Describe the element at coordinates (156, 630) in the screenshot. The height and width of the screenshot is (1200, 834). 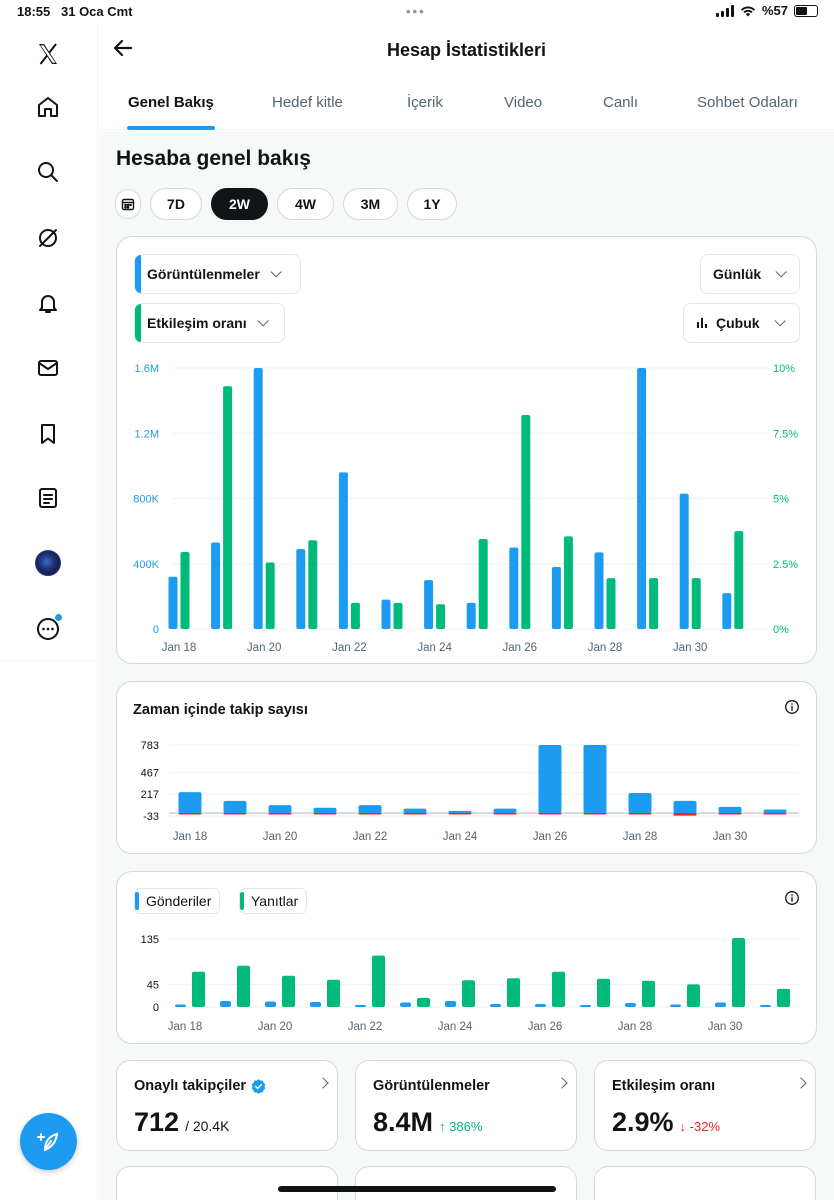
I see `y-left-tick-label: 0` at that location.